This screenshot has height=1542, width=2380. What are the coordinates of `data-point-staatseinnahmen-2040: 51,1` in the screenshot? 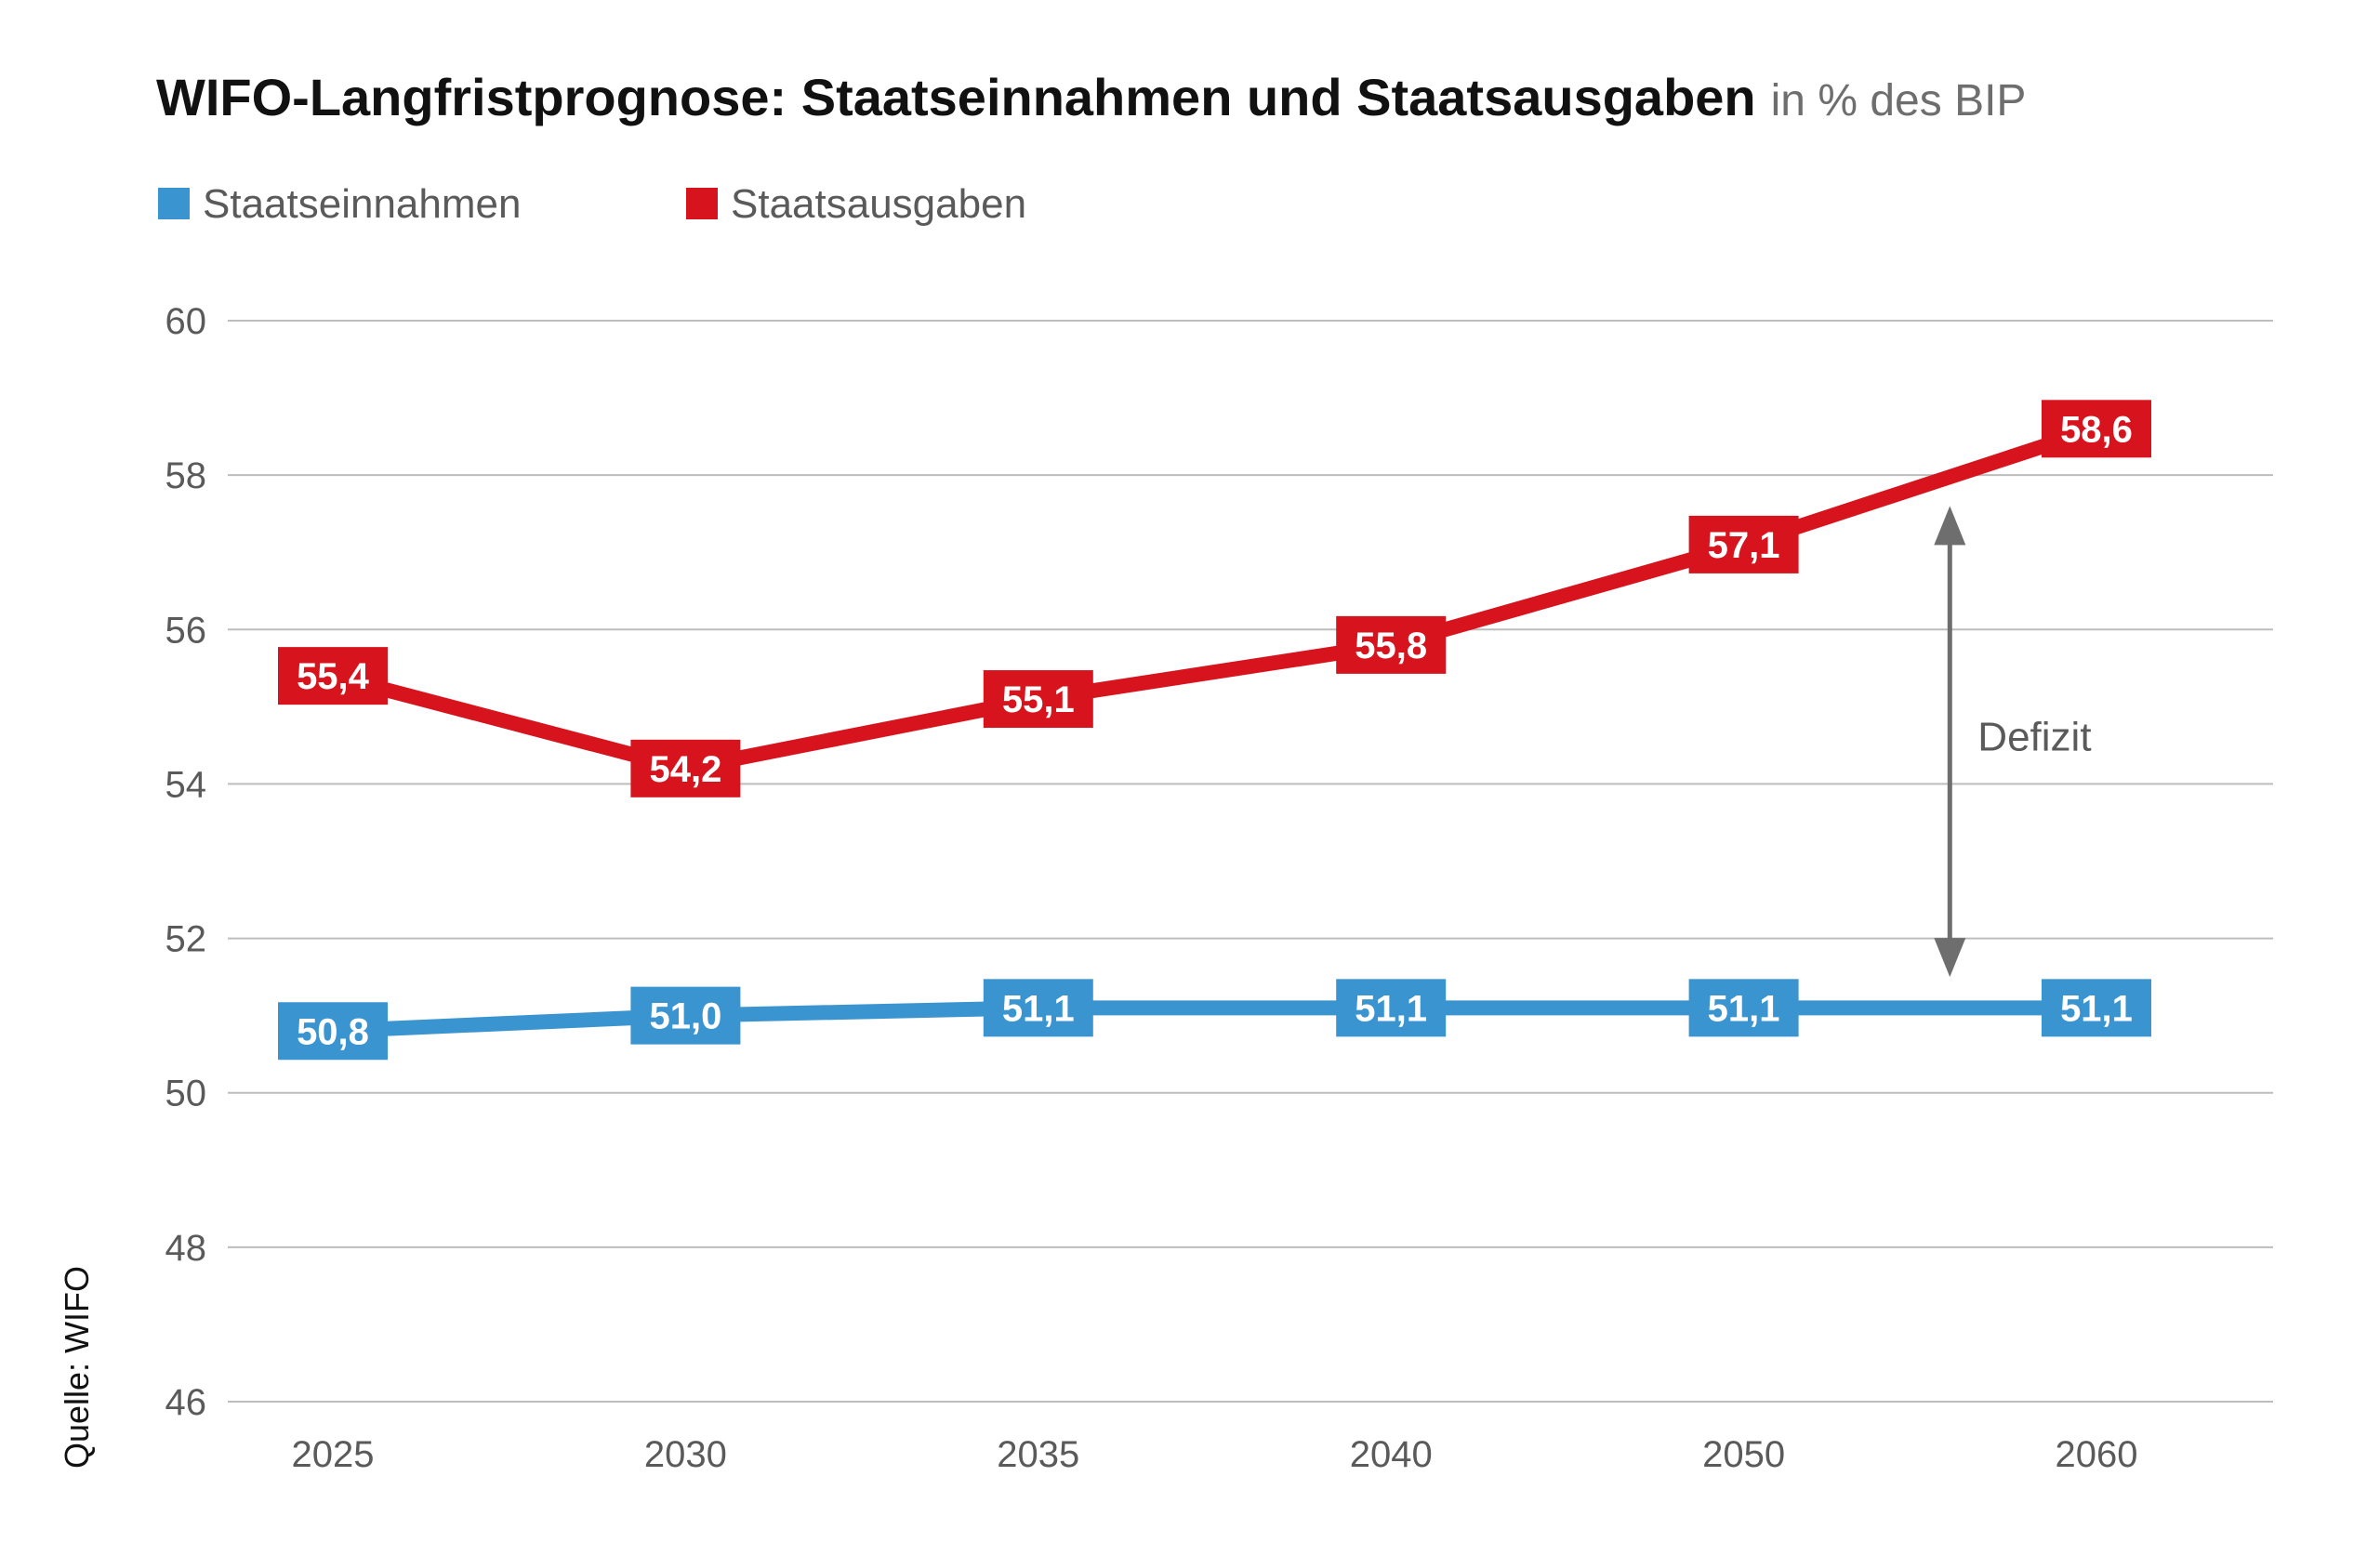 It's located at (1391, 1008).